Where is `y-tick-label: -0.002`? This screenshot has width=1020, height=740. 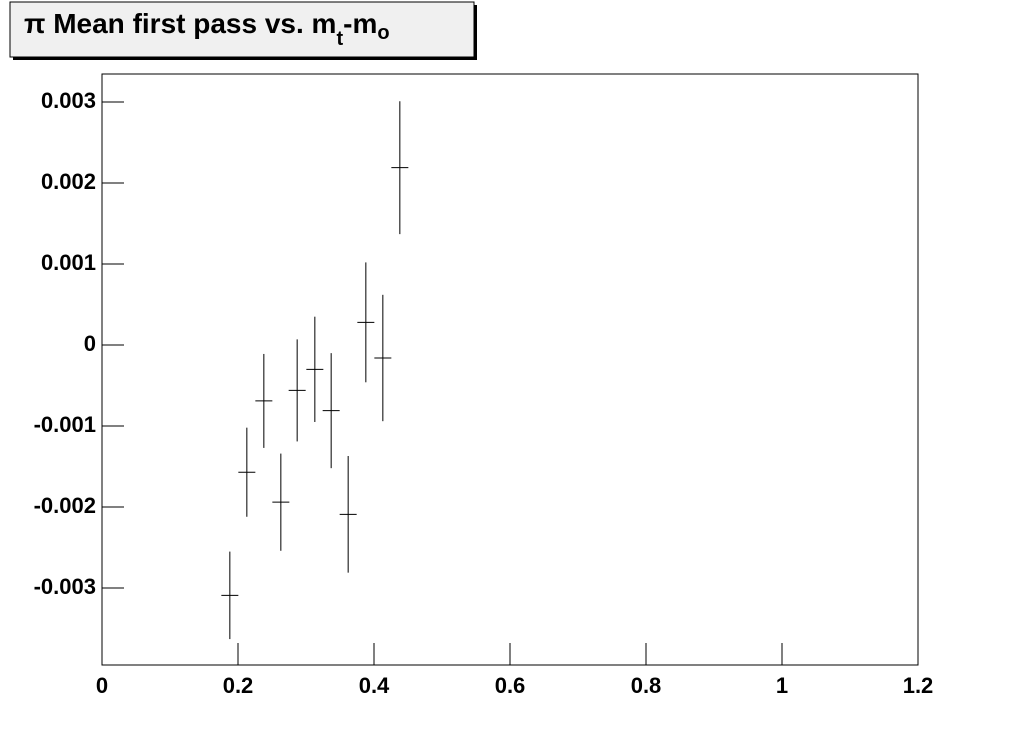 y-tick-label: -0.002 is located at coordinates (65, 505).